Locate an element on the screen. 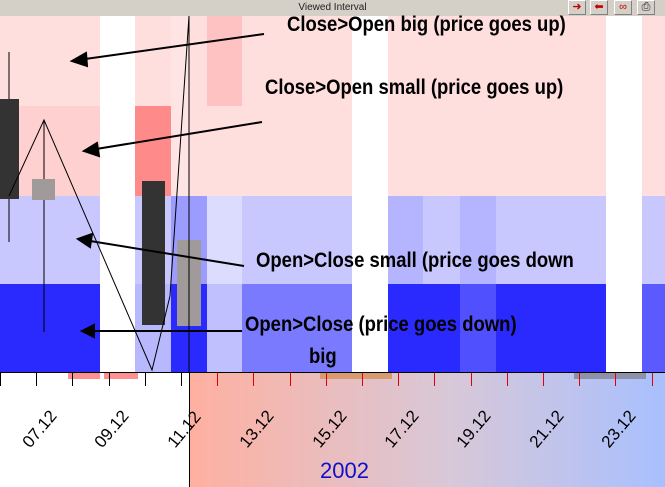 This screenshot has width=665, height=487. label-open-close-big-2: big is located at coordinates (323, 356).